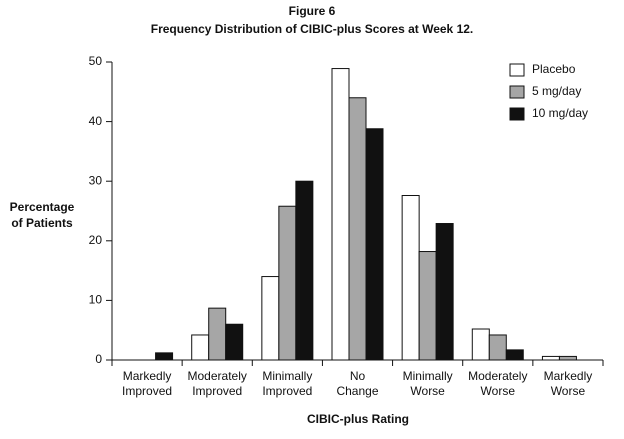 The height and width of the screenshot is (439, 624). Describe the element at coordinates (554, 69) in the screenshot. I see `legend-label: Placebo` at that location.